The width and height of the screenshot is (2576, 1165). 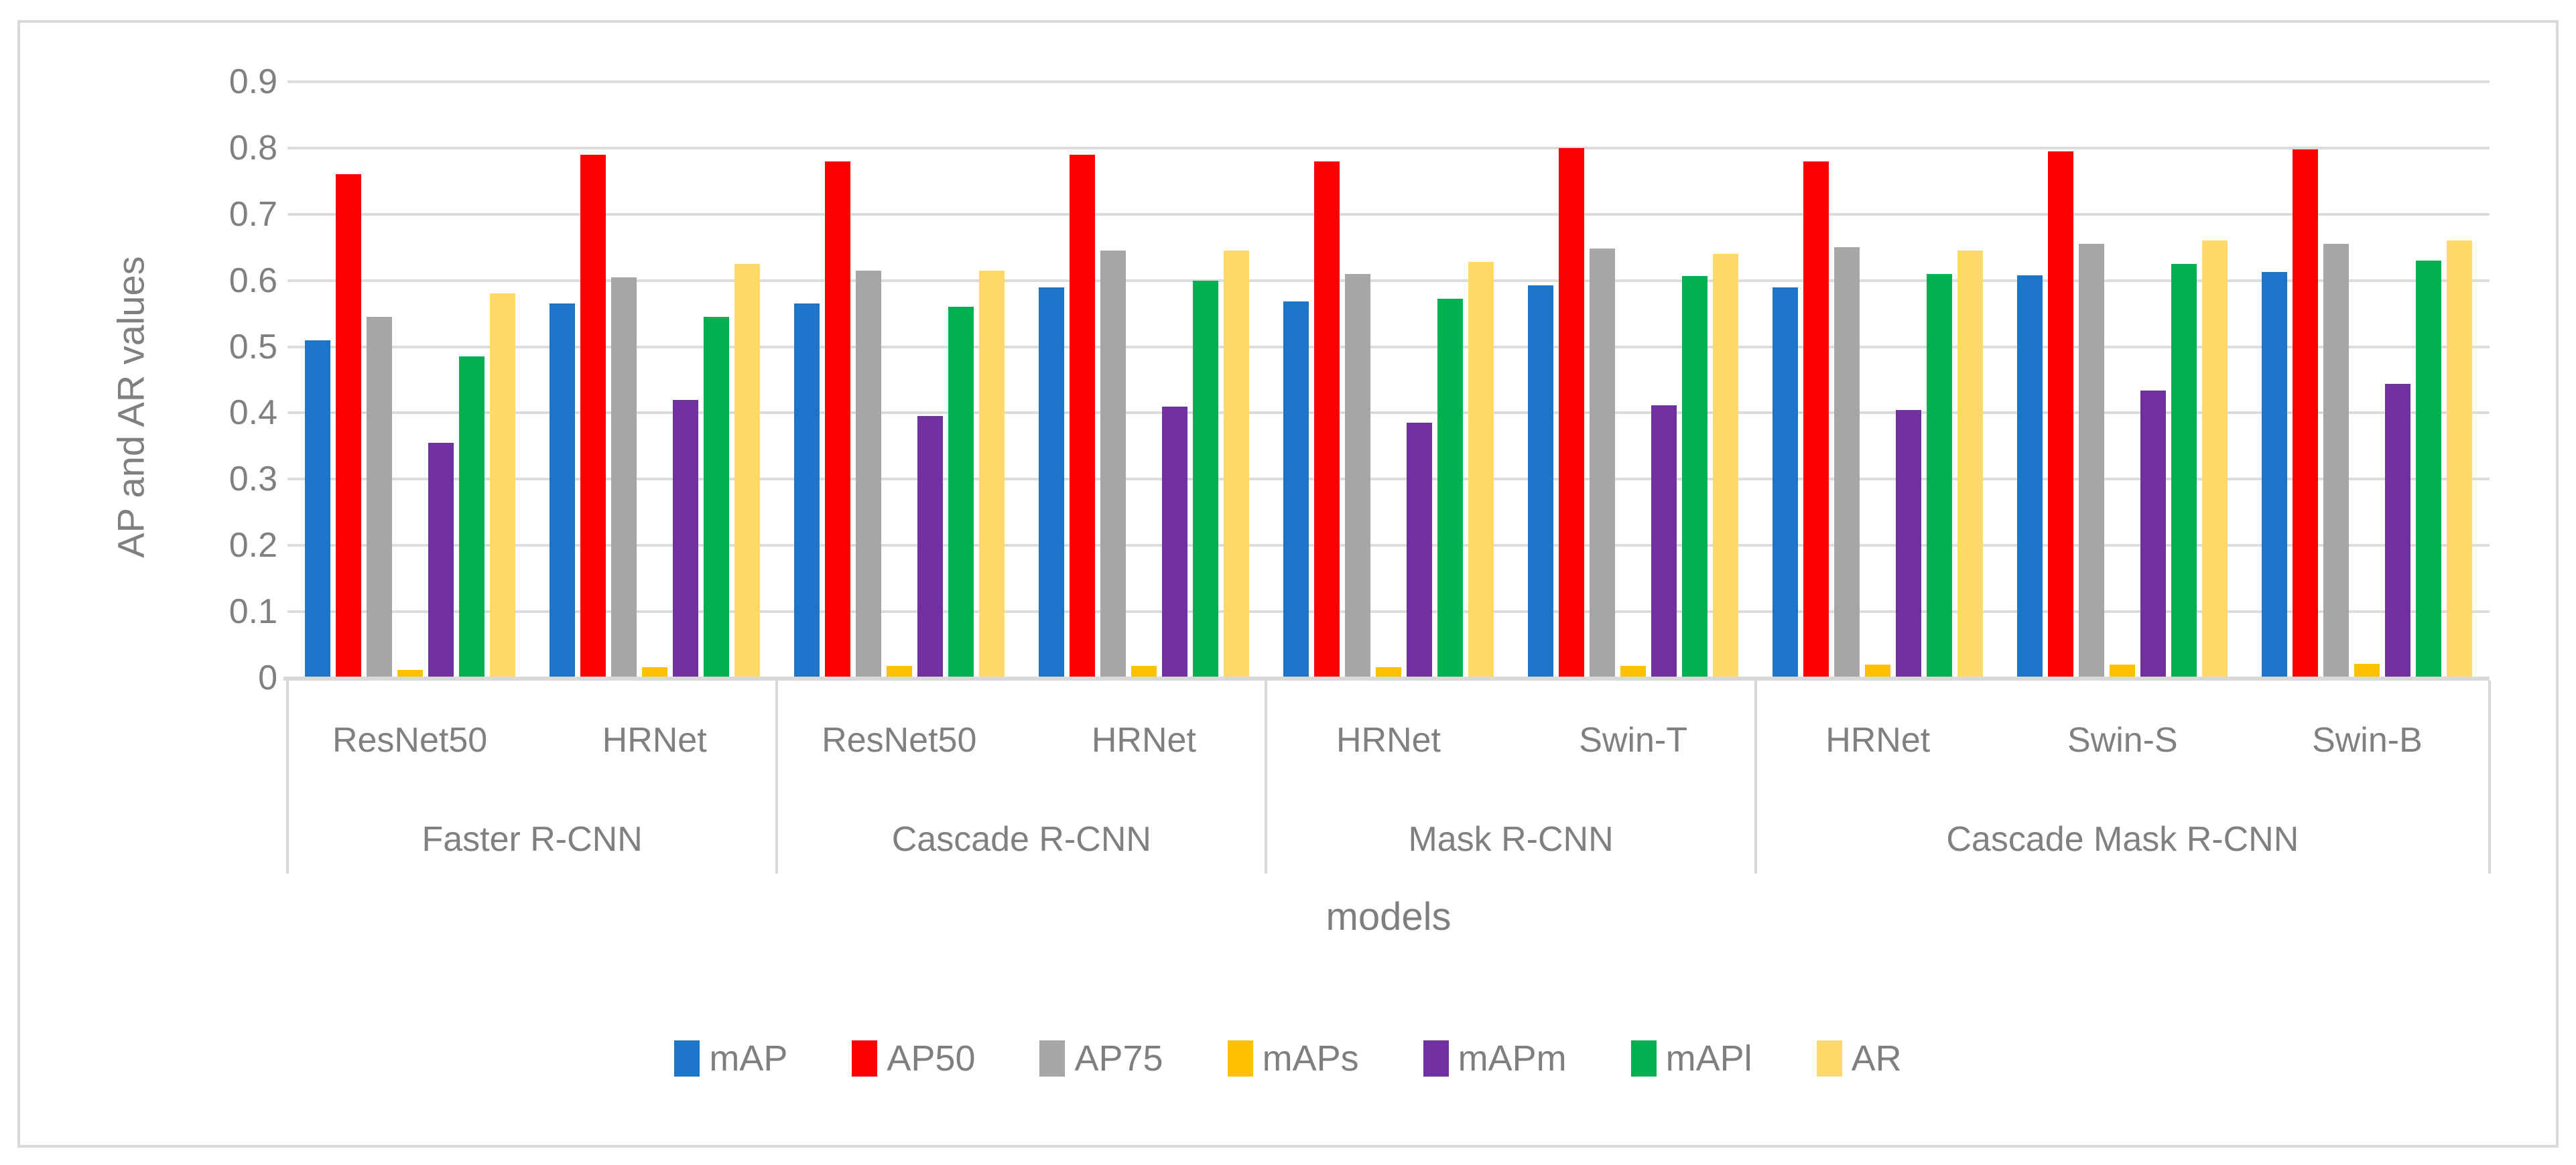 I want to click on legend-entry-AP50: AP50, so click(x=913, y=1058).